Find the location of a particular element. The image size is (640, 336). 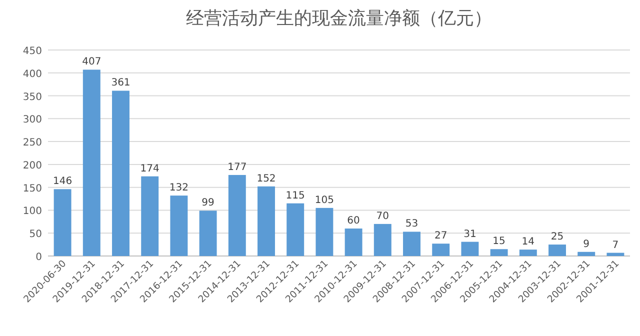

data-label: 14 is located at coordinates (528, 242).